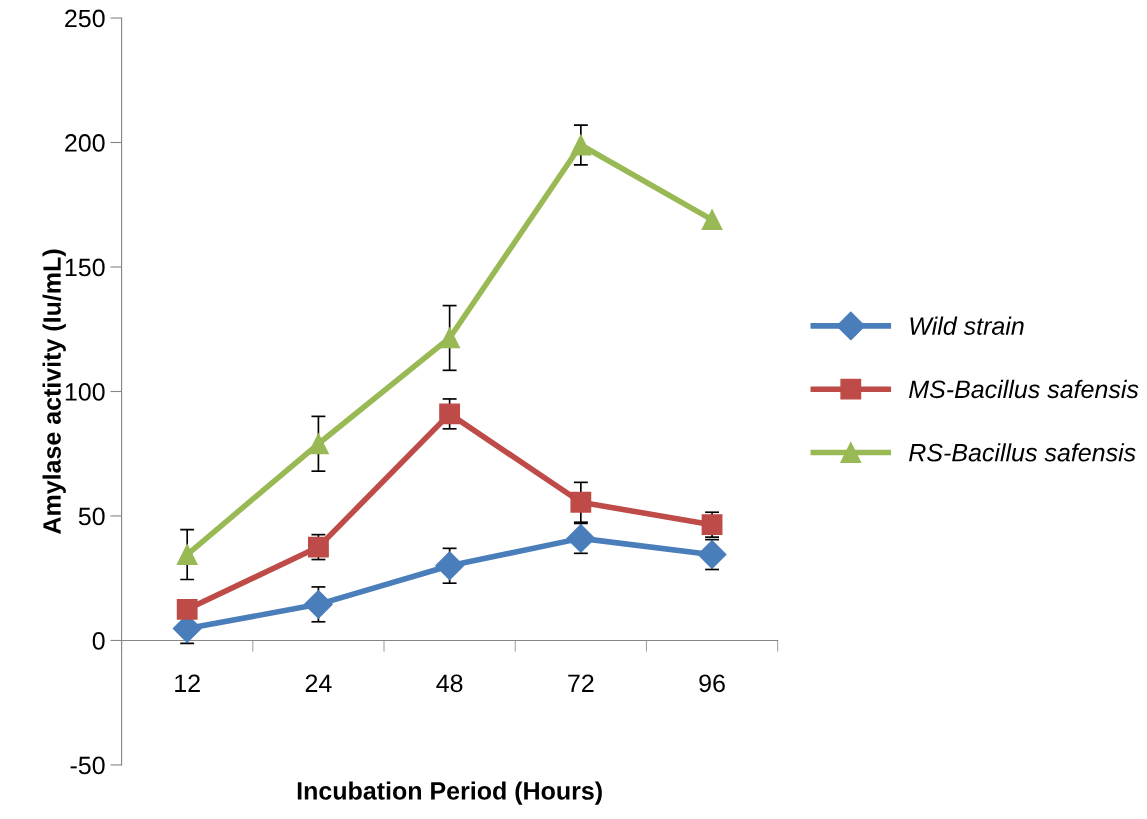 The image size is (1147, 819). What do you see at coordinates (1022, 452) in the screenshot?
I see `legend-label: RS-Bacillus safensis` at bounding box center [1022, 452].